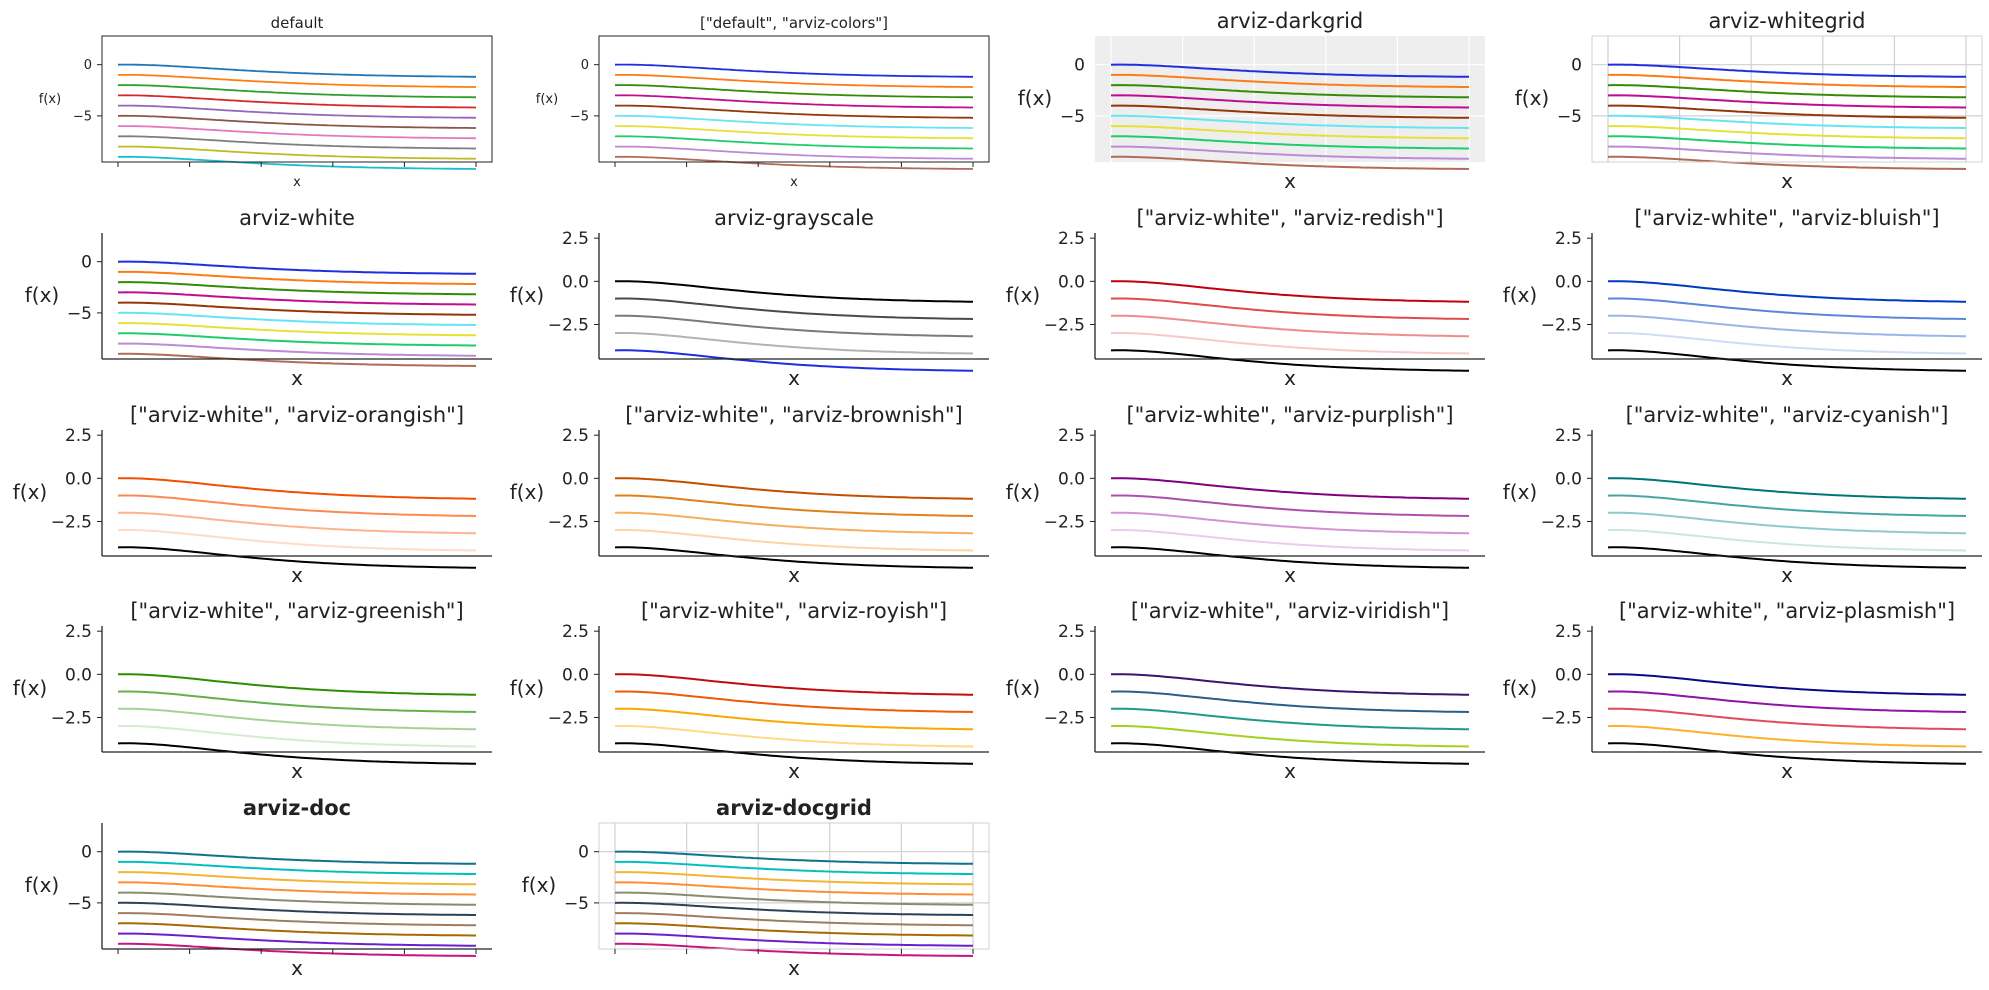 The height and width of the screenshot is (990, 1989). I want to click on chart-title: ["arviz-white", "arviz-orangish"], so click(297, 415).